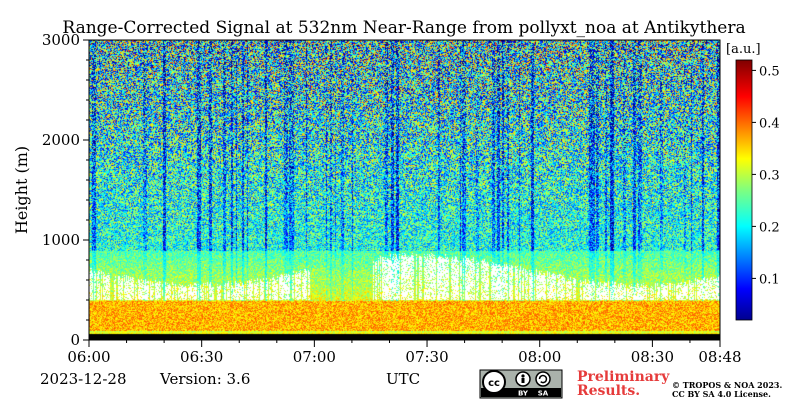 The width and height of the screenshot is (800, 400). Describe the element at coordinates (652, 357) in the screenshot. I see `x-tick-label: 08:30` at that location.